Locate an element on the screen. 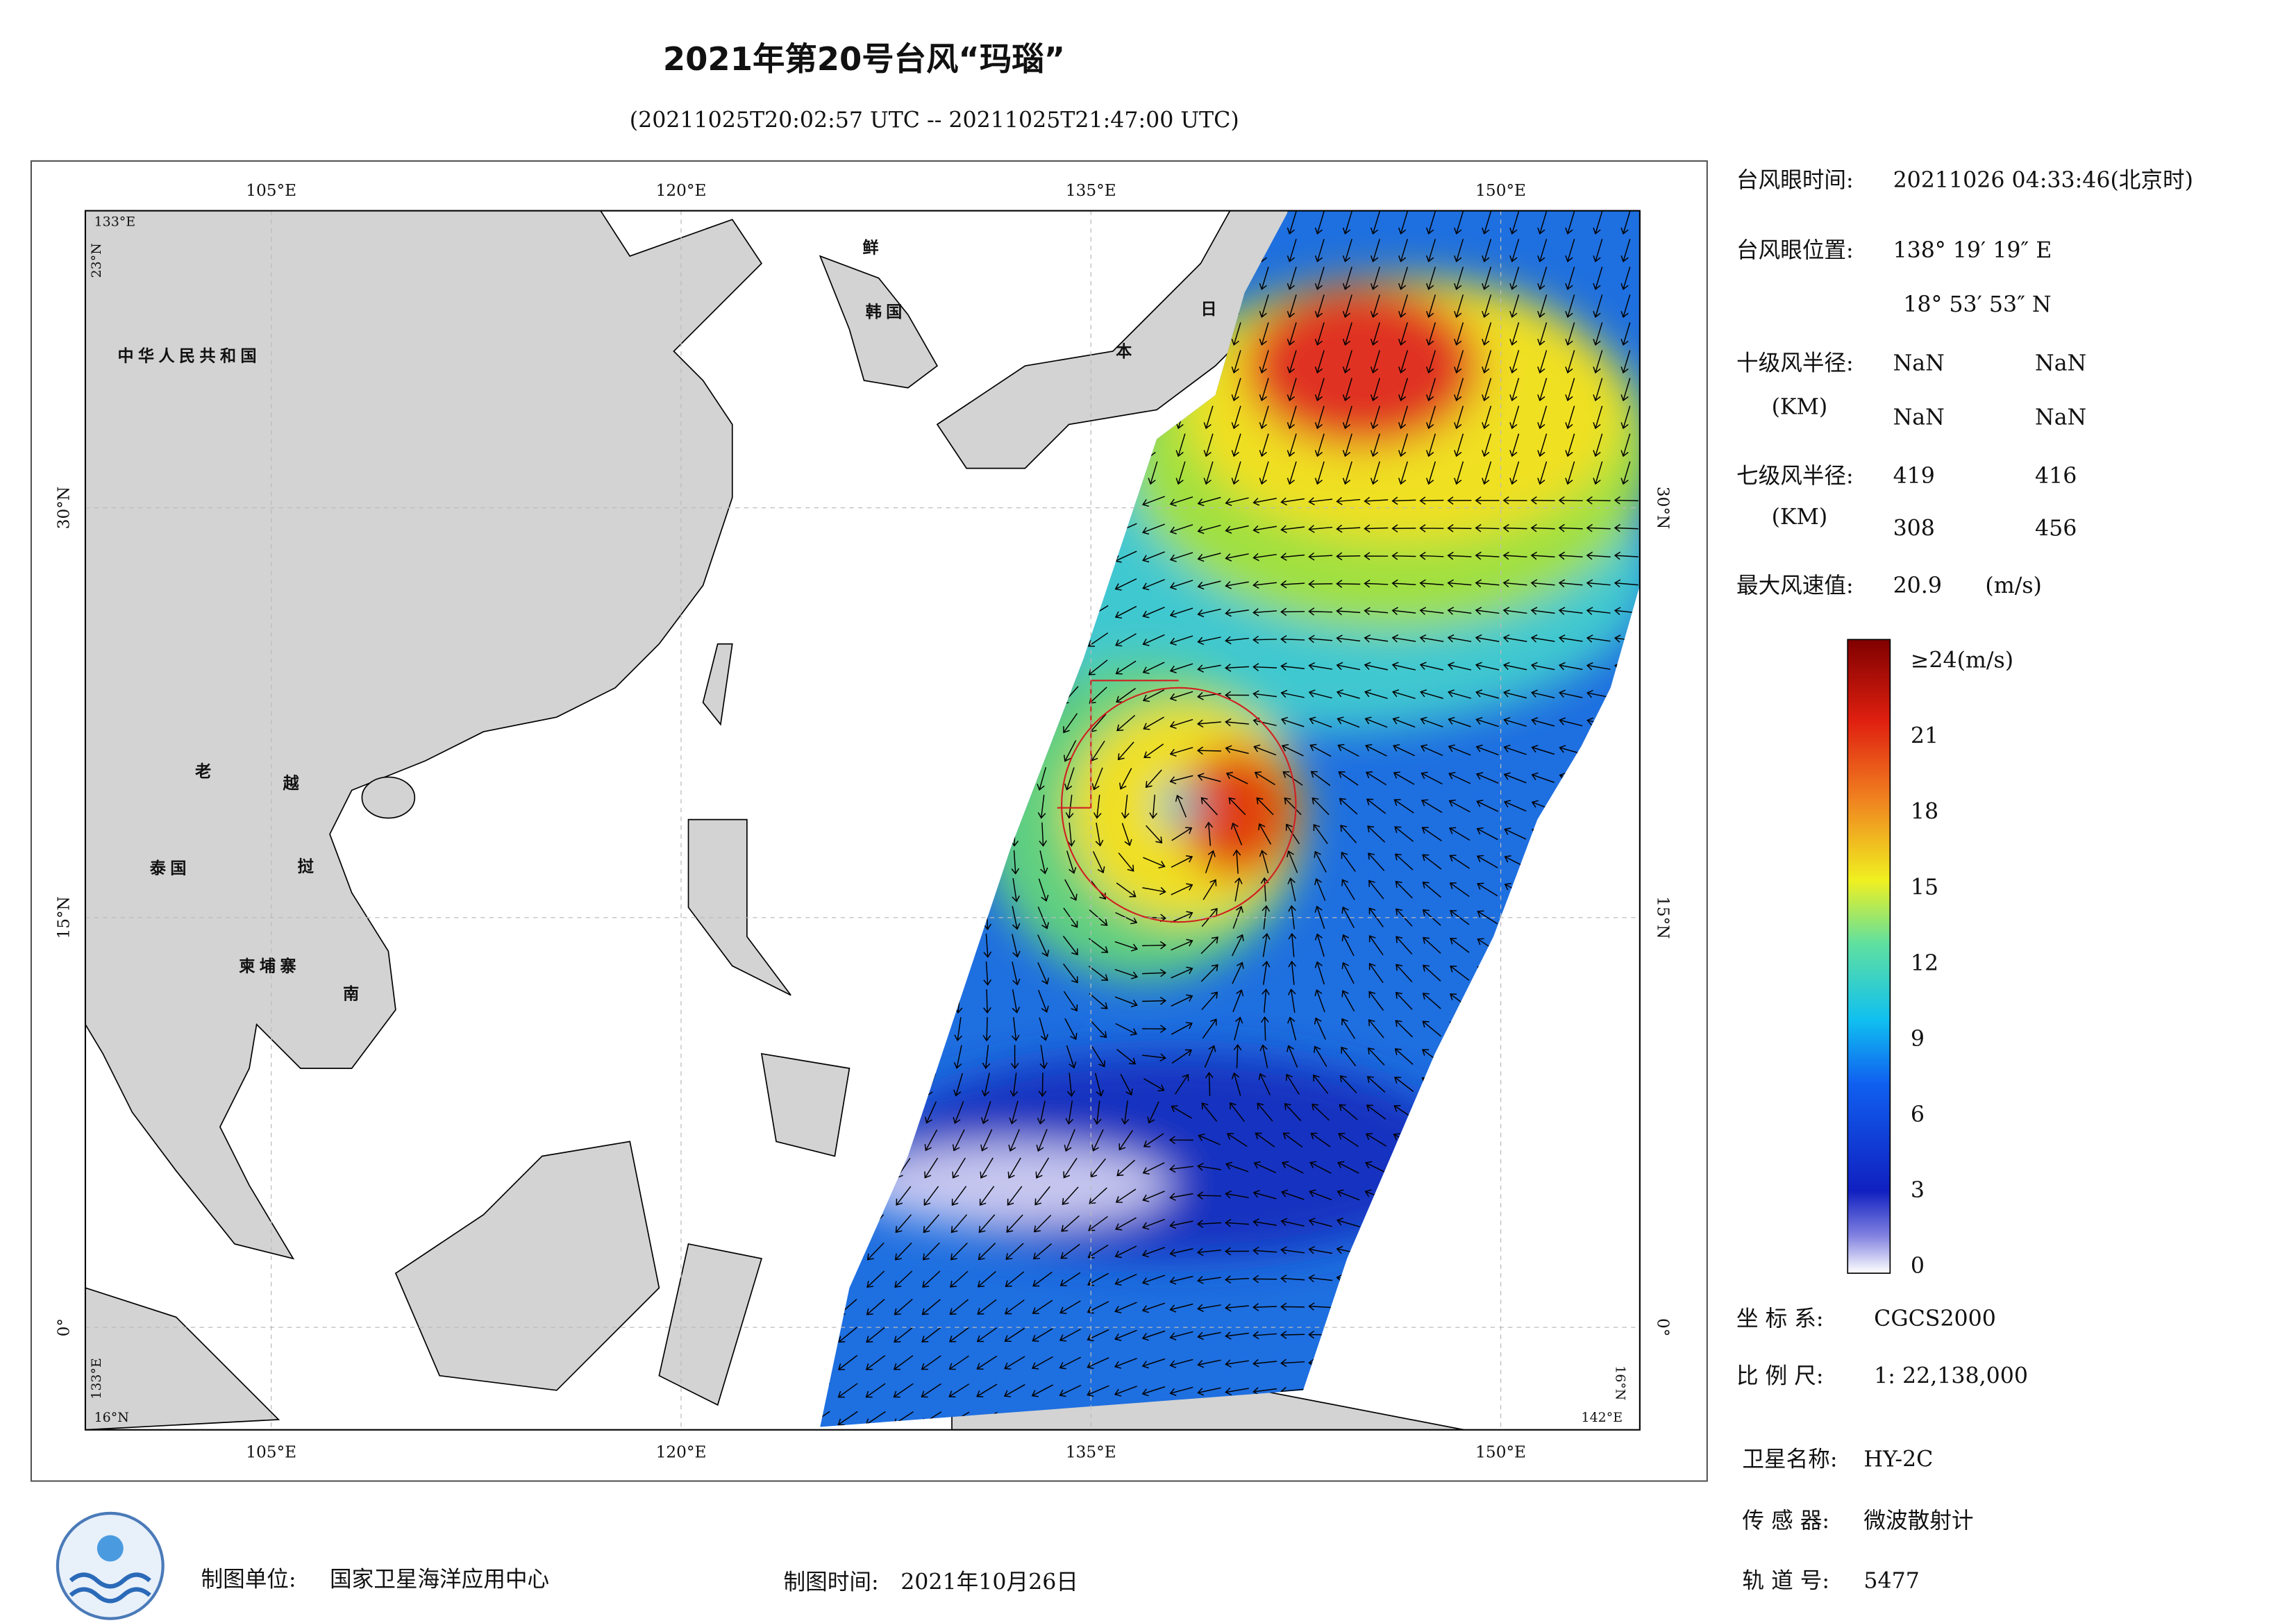  place-label: 本 is located at coordinates (1126, 351).